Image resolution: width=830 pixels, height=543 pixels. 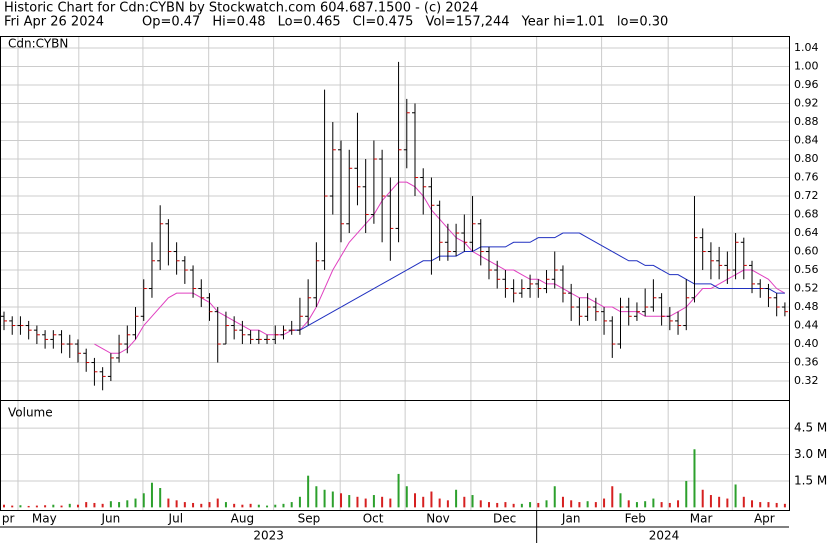 What do you see at coordinates (309, 519) in the screenshot?
I see `x-tick-label: Sep` at bounding box center [309, 519].